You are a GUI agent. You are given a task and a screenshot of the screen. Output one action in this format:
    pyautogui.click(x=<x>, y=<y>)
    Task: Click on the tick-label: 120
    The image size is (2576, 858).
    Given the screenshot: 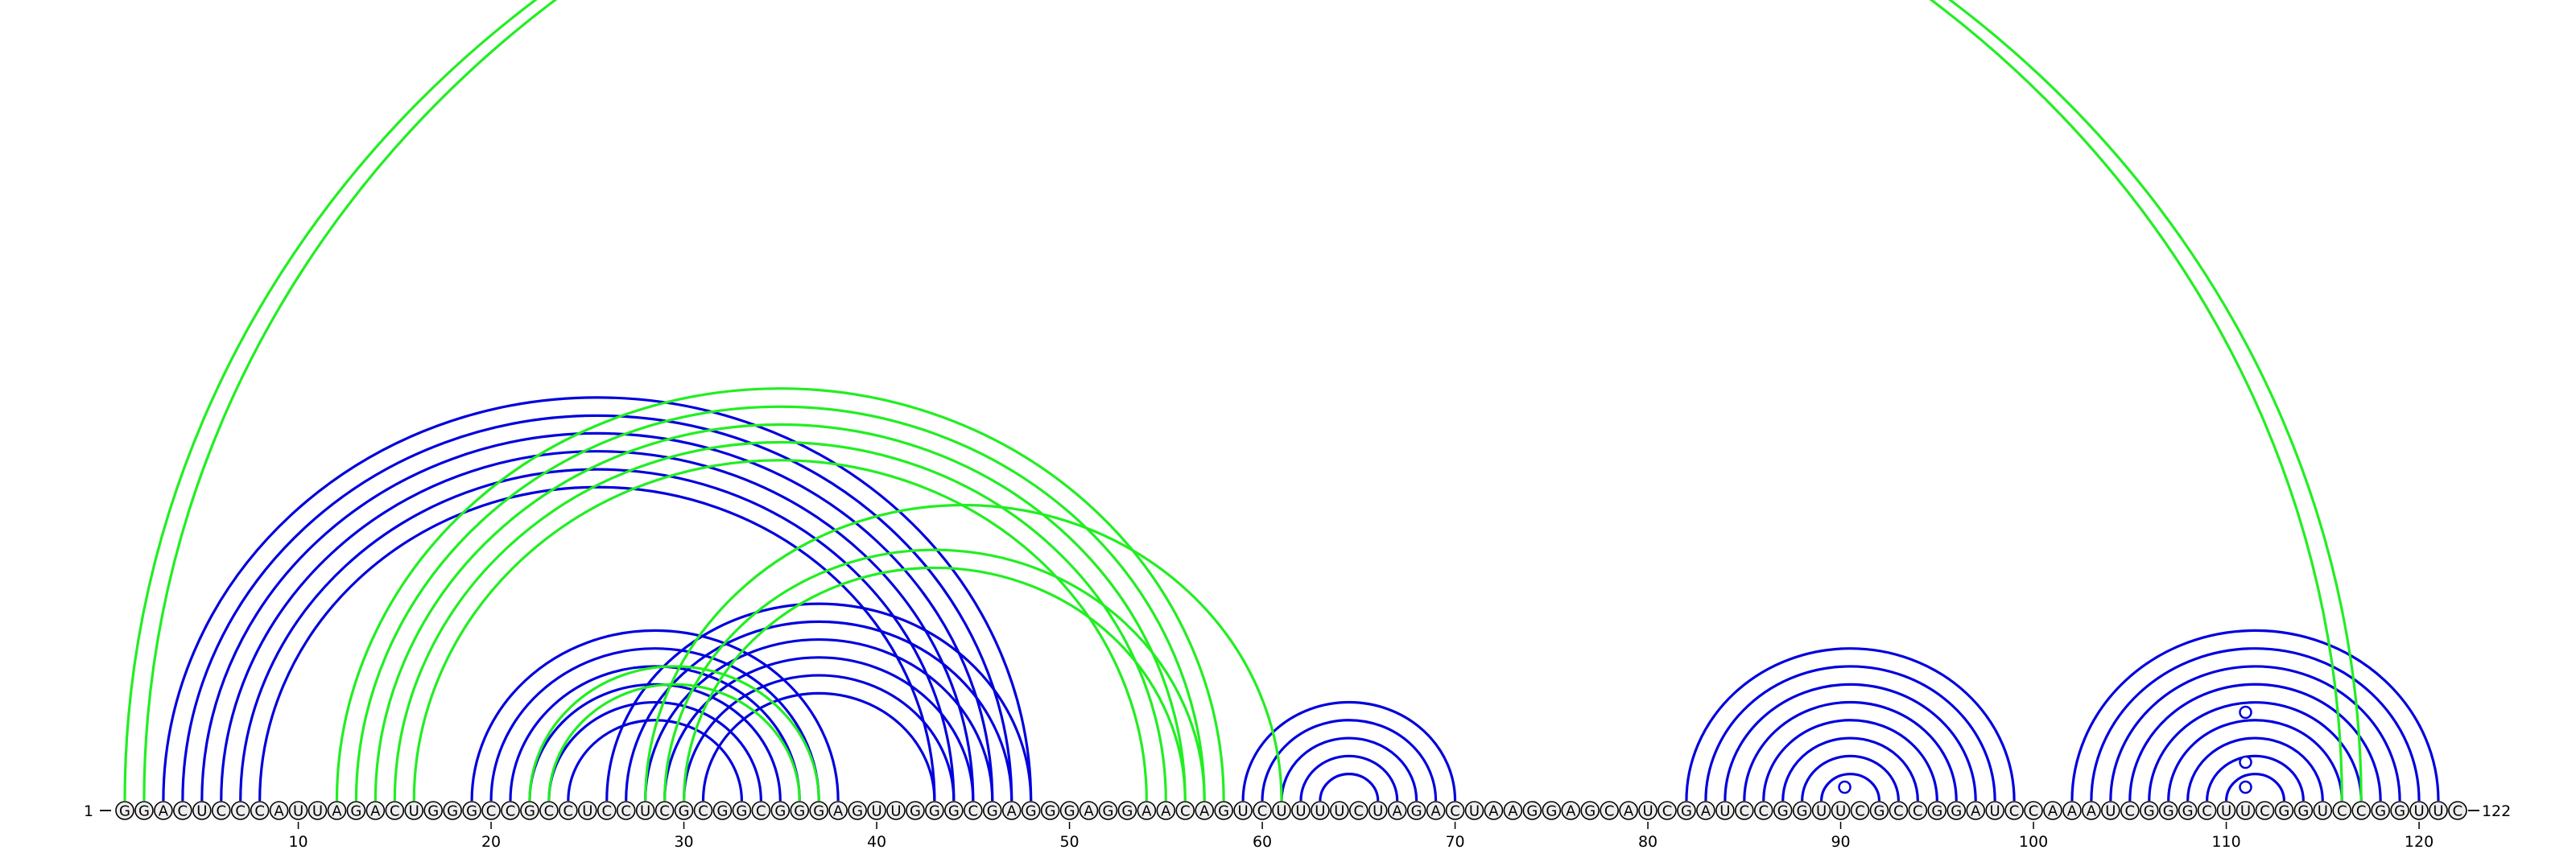 What is the action you would take?
    pyautogui.click(x=2419, y=842)
    